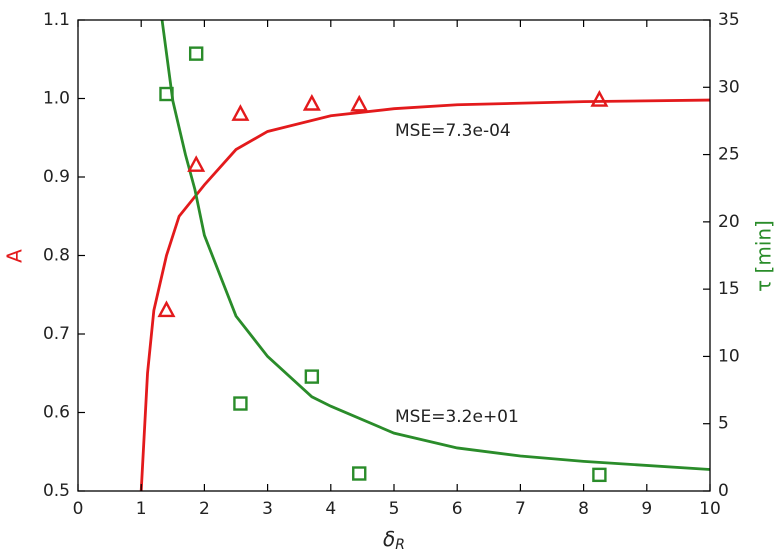 This screenshot has height=560, width=778. I want to click on y-tick-label: 0.7, so click(56, 334).